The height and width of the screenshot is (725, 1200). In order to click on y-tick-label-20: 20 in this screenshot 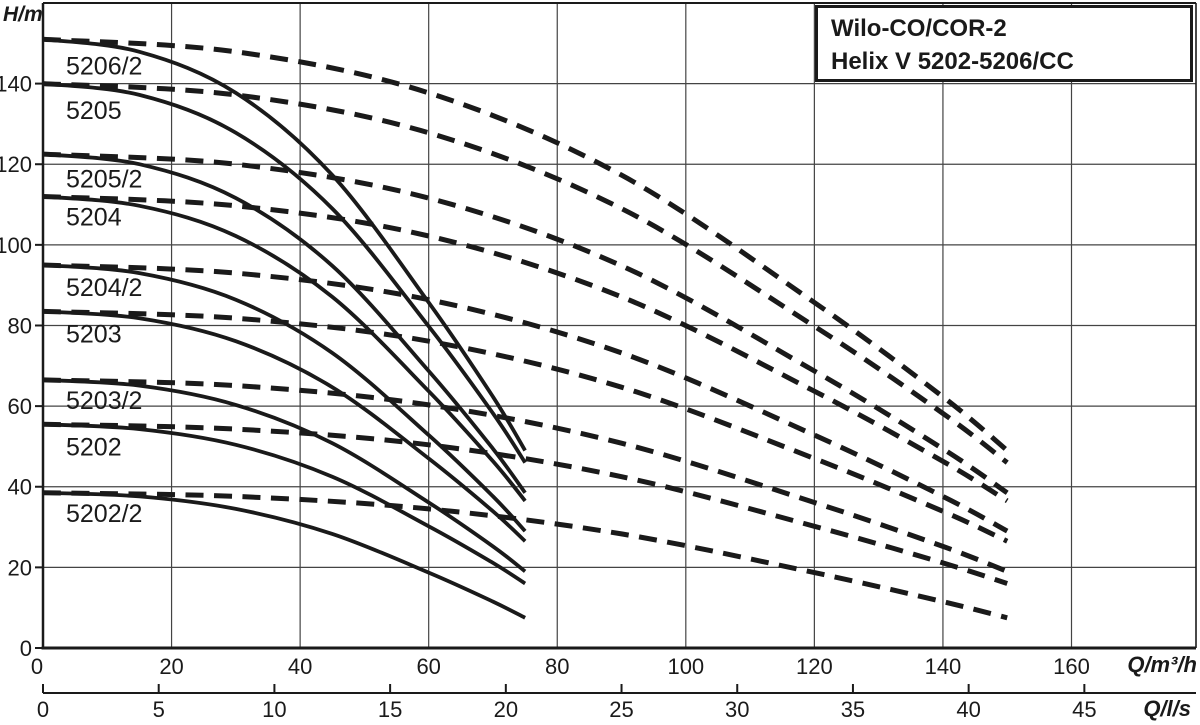, I will do `click(20, 567)`.